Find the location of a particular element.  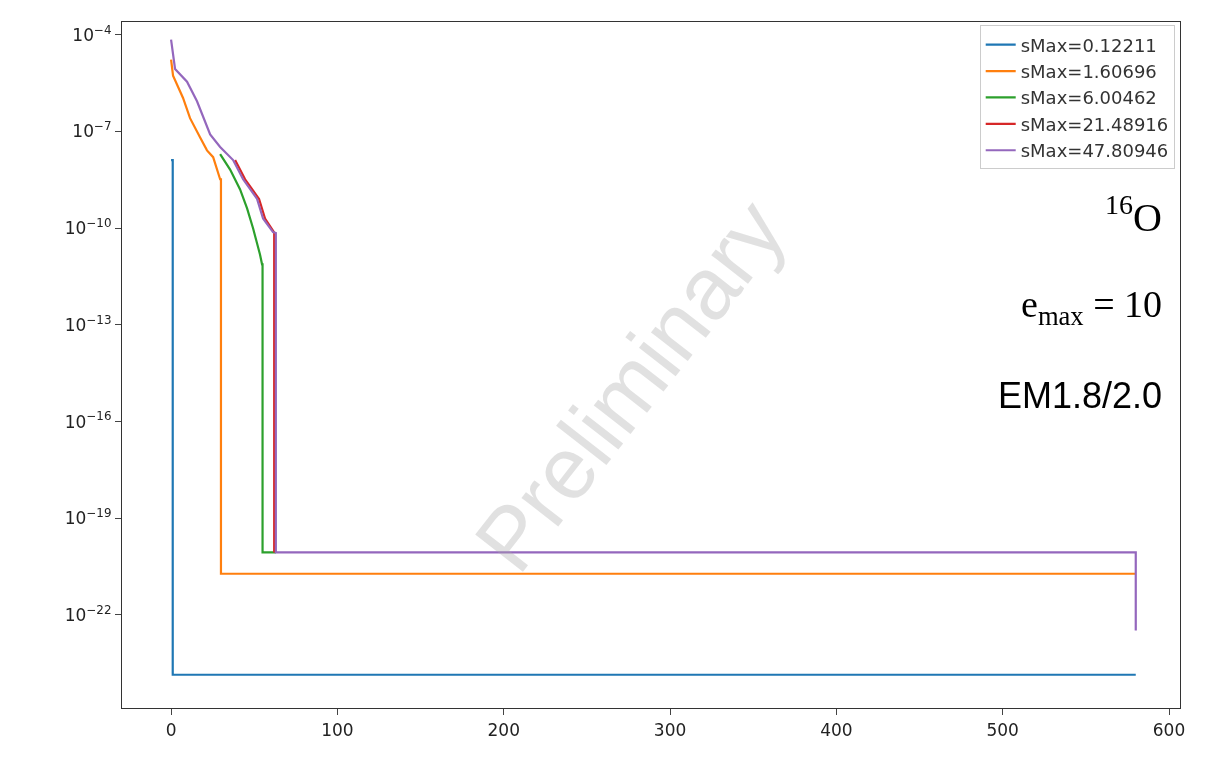

x-tick-label: 500 is located at coordinates (1002, 729).